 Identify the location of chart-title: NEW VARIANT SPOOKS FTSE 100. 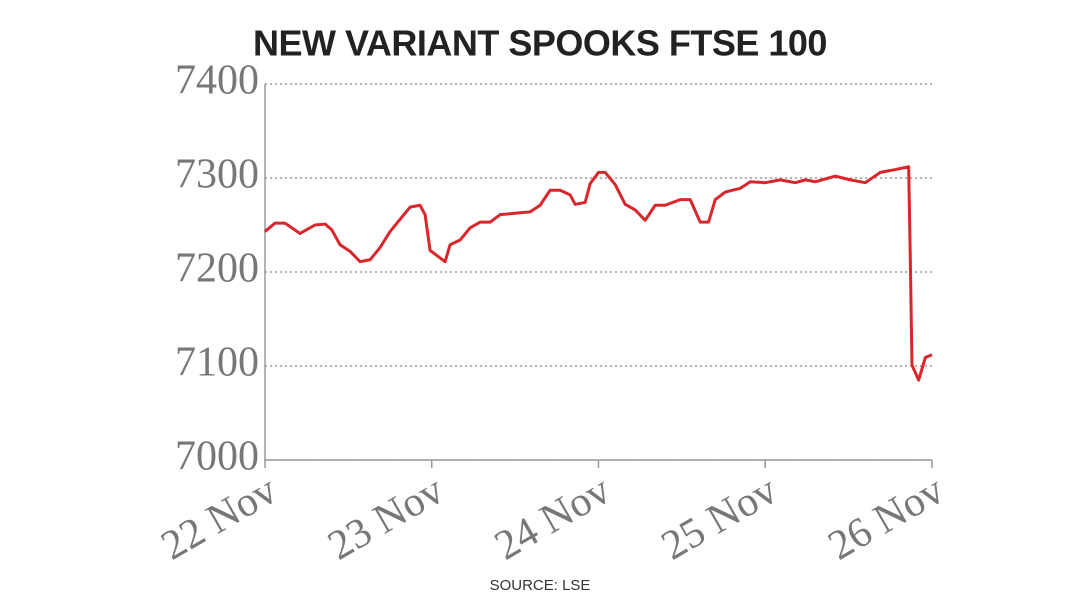
(540, 43).